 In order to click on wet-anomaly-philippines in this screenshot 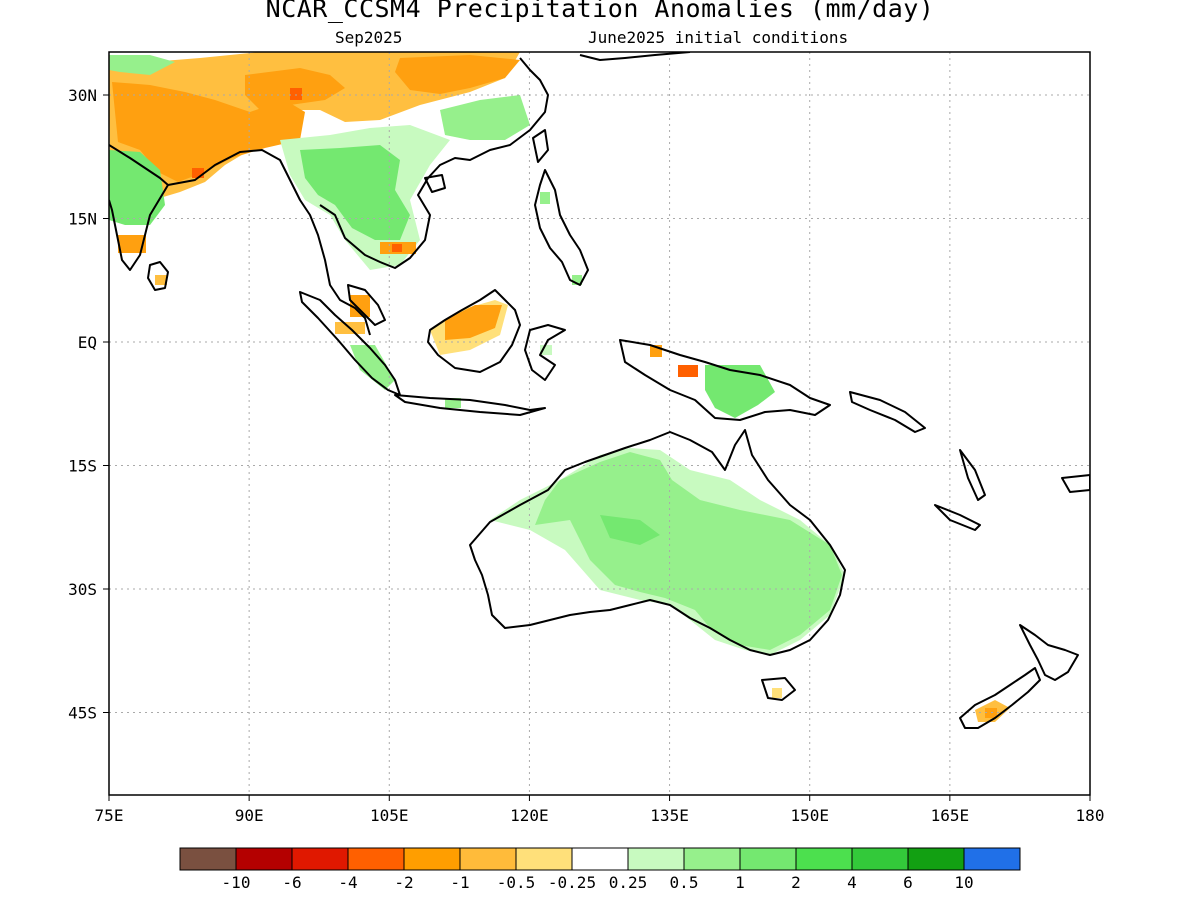, I will do `click(545, 198)`.